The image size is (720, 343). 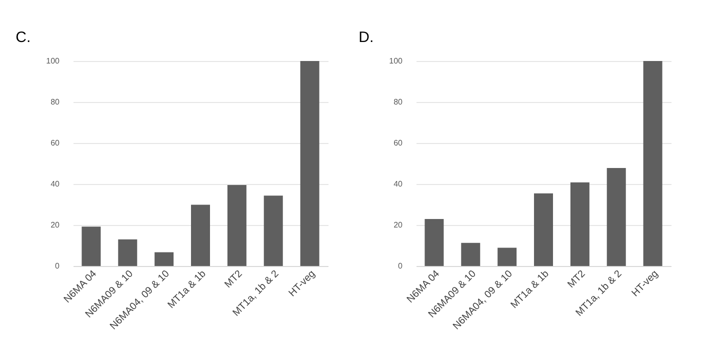 I want to click on chart-title: D., so click(x=366, y=37).